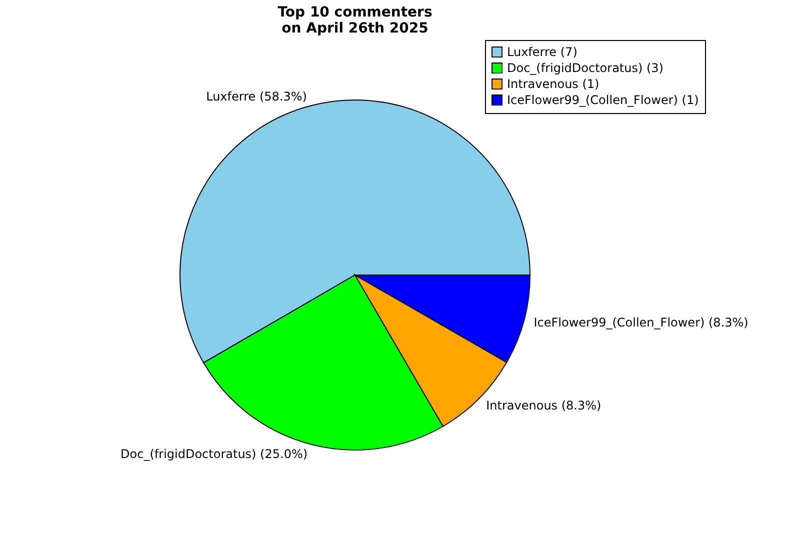 The width and height of the screenshot is (800, 540). Describe the element at coordinates (544, 405) in the screenshot. I see `data-label: Intravenous (8.3%)` at that location.